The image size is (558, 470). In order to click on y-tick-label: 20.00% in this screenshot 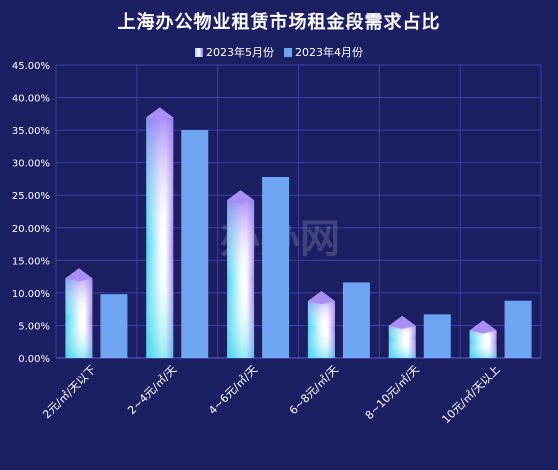, I will do `click(31, 229)`.